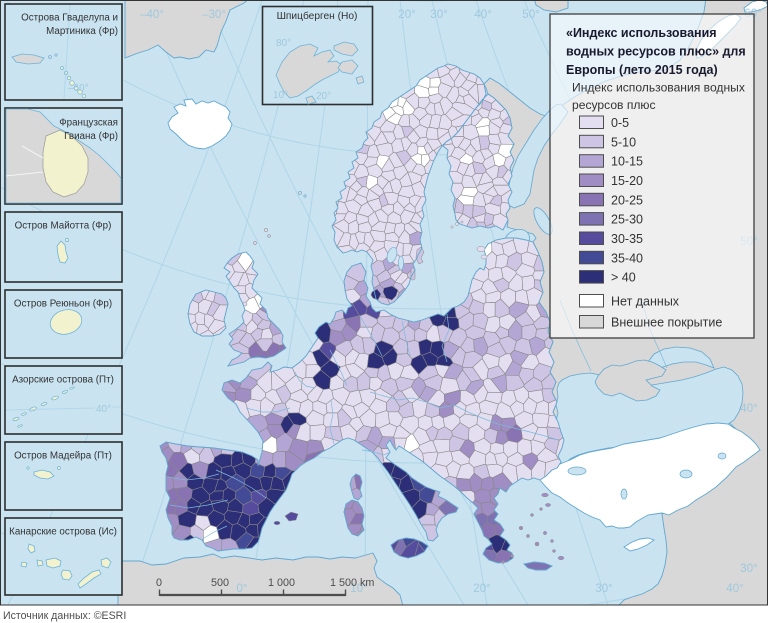  Describe the element at coordinates (642, 70) in the screenshot. I see `svg-text: Европы (лето 2015 года)` at that location.